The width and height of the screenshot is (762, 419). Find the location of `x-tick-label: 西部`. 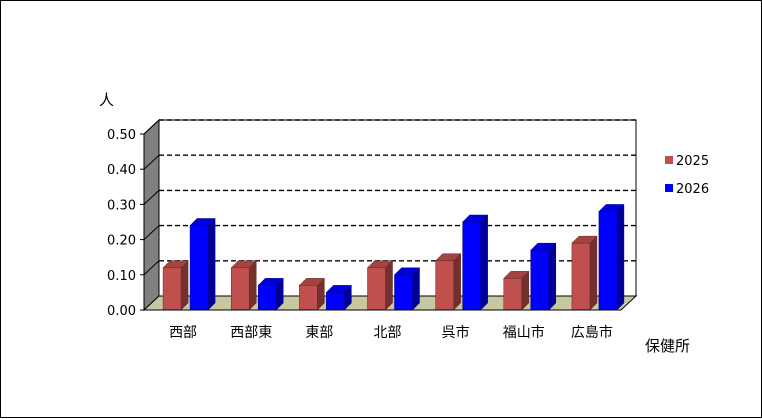

x-tick-label: 西部 is located at coordinates (183, 333).